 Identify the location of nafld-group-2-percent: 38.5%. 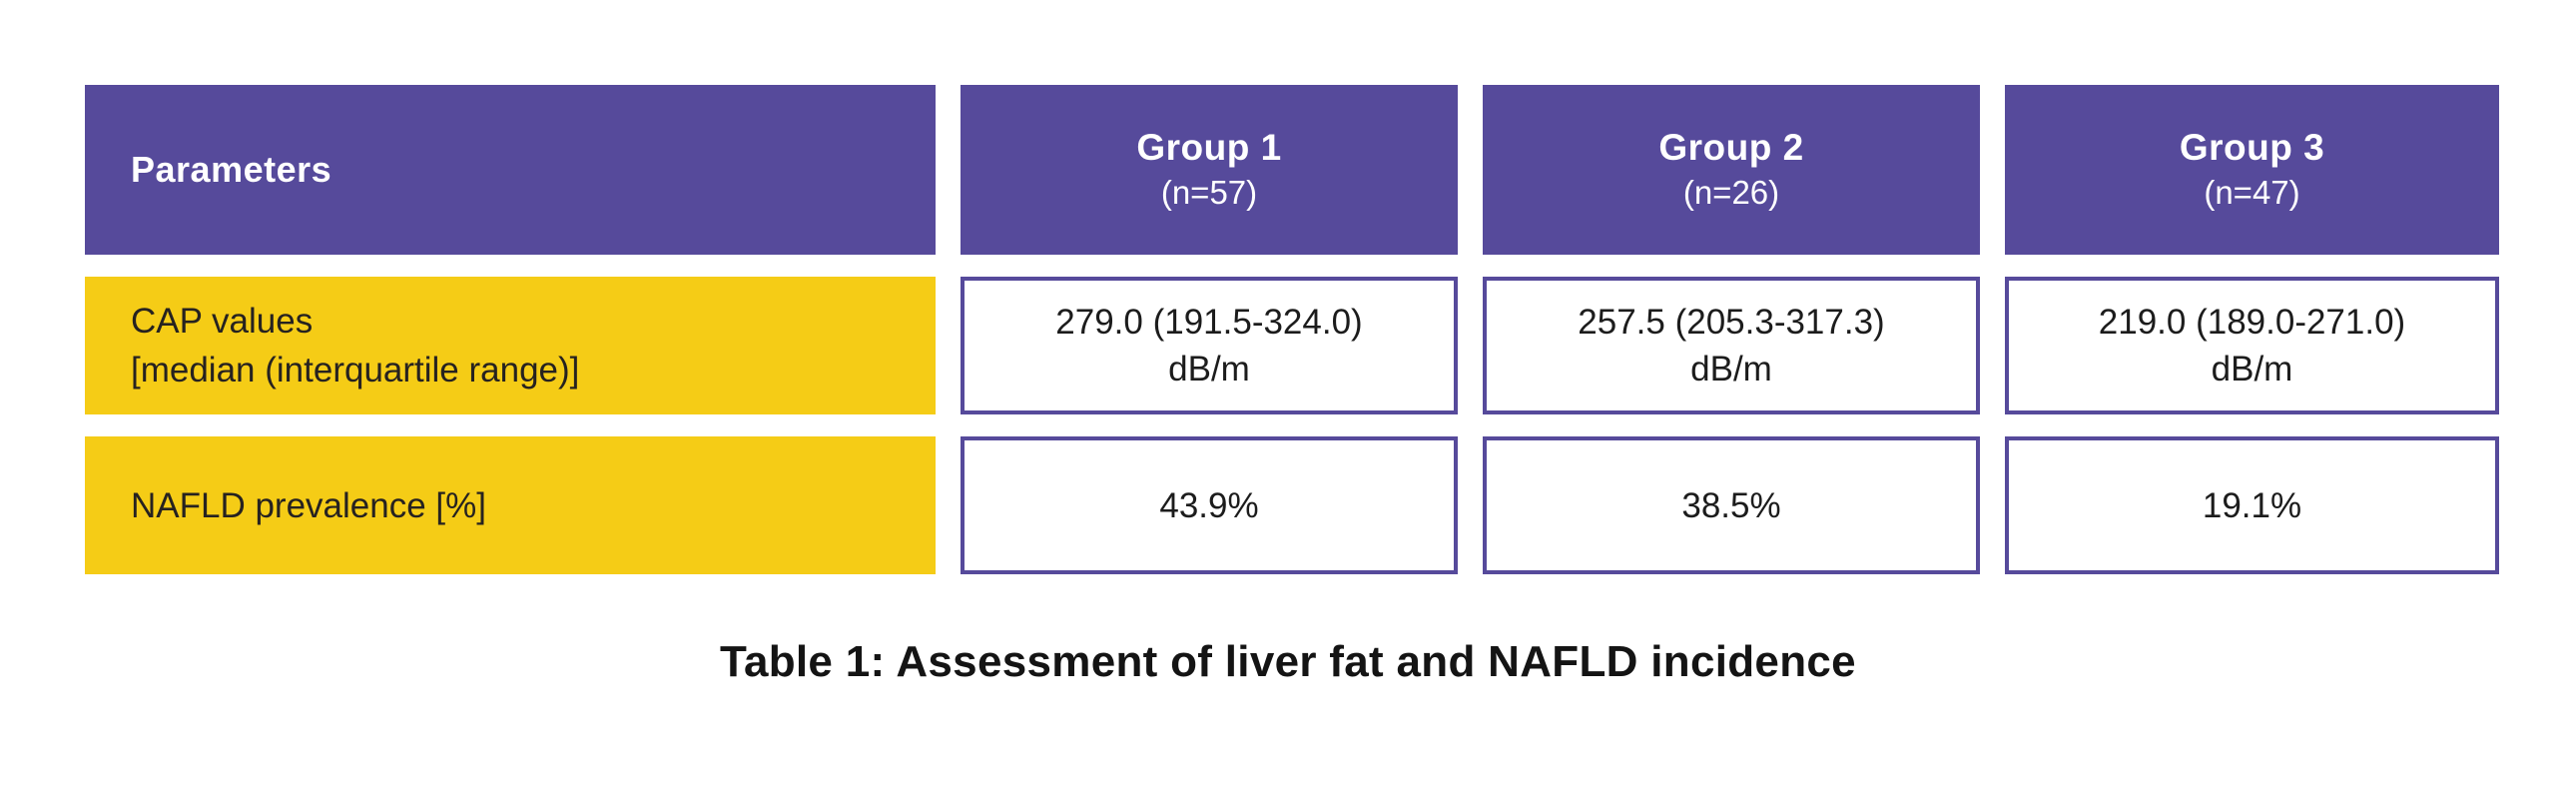
(1731, 505).